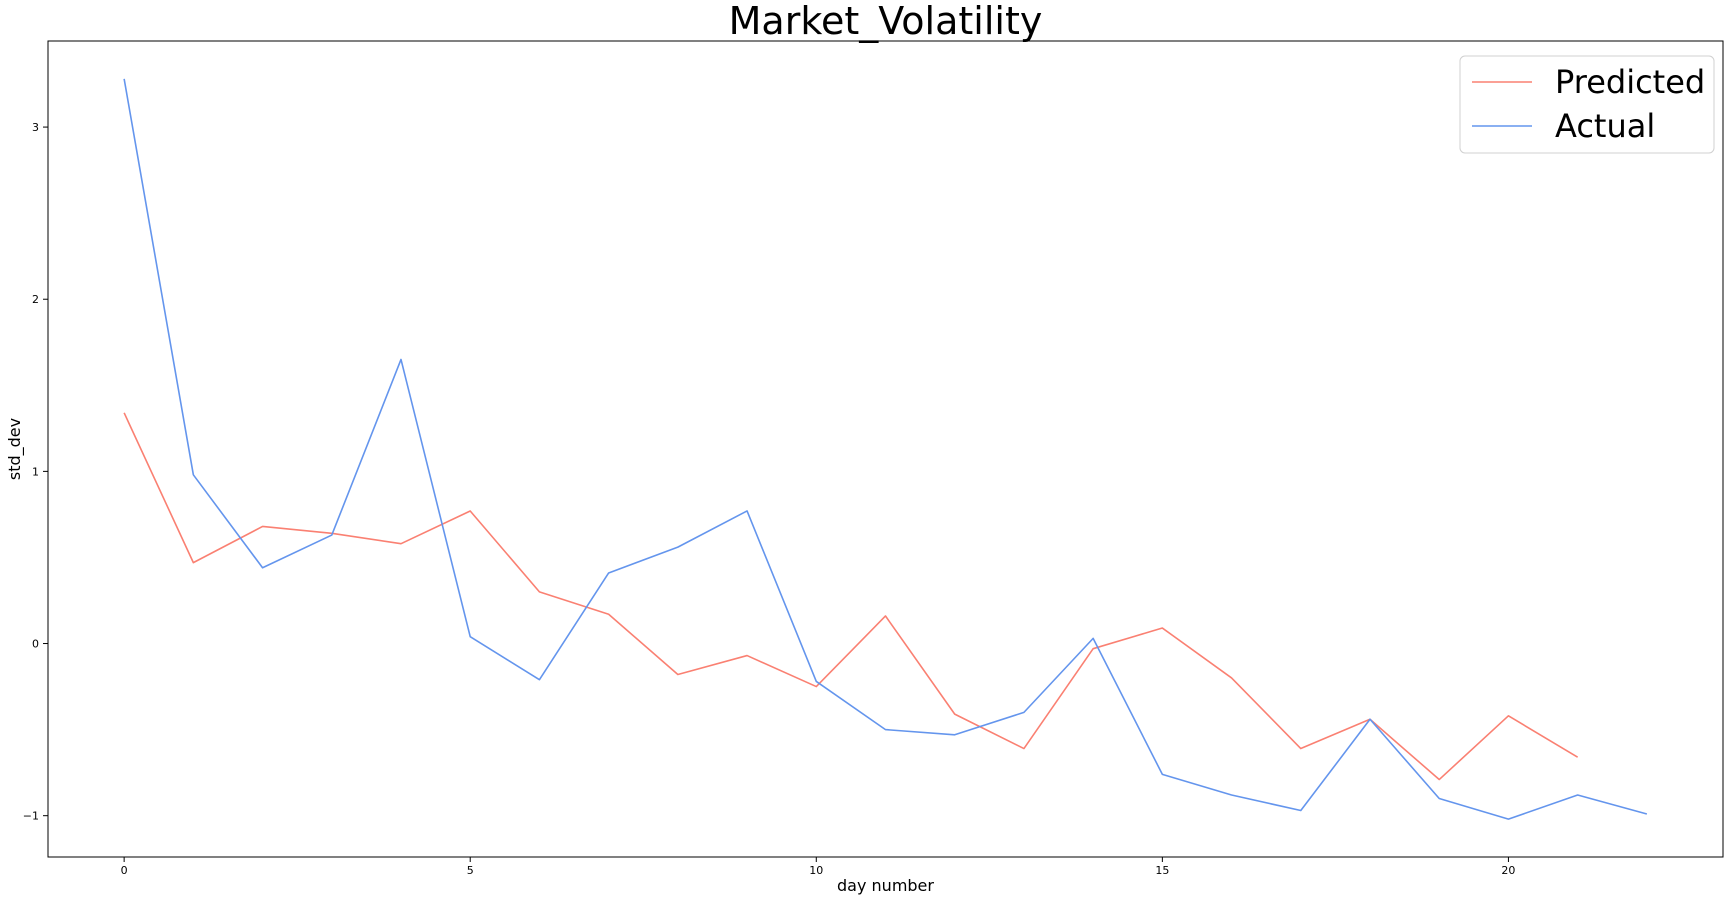 The image size is (1730, 900). What do you see at coordinates (886, 21) in the screenshot?
I see `chart-title: Market_Volatility` at bounding box center [886, 21].